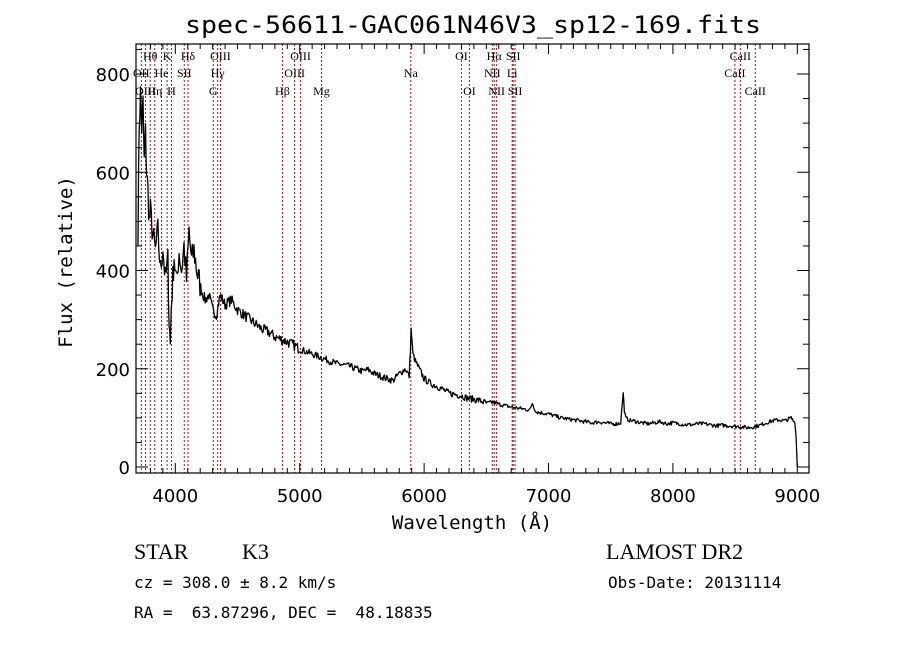  Describe the element at coordinates (218, 73) in the screenshot. I see `line-marker-label: Hγ` at that location.